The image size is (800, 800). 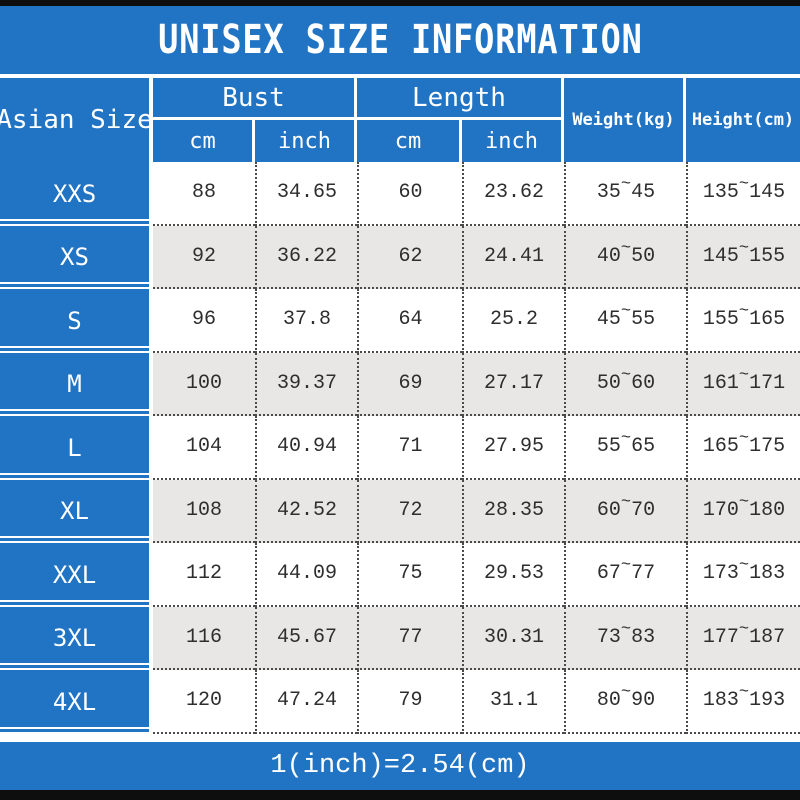 What do you see at coordinates (767, 637) in the screenshot?
I see `height-max-value: 187` at bounding box center [767, 637].